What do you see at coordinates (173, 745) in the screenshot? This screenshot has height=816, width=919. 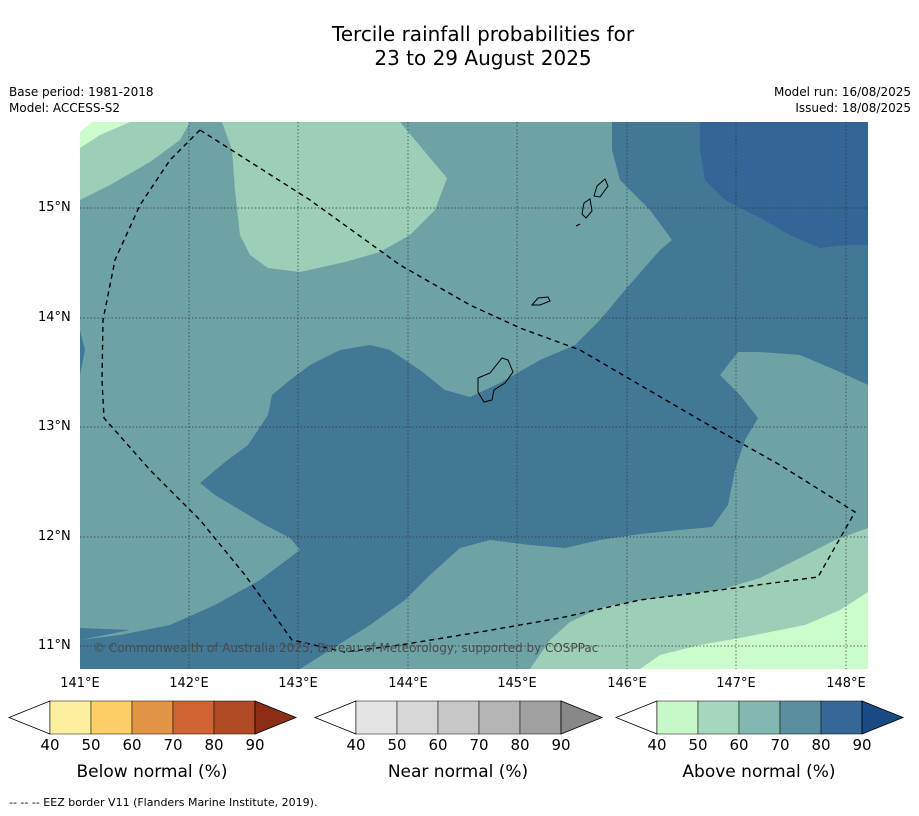 I see `colorbar-below-tick: 70` at bounding box center [173, 745].